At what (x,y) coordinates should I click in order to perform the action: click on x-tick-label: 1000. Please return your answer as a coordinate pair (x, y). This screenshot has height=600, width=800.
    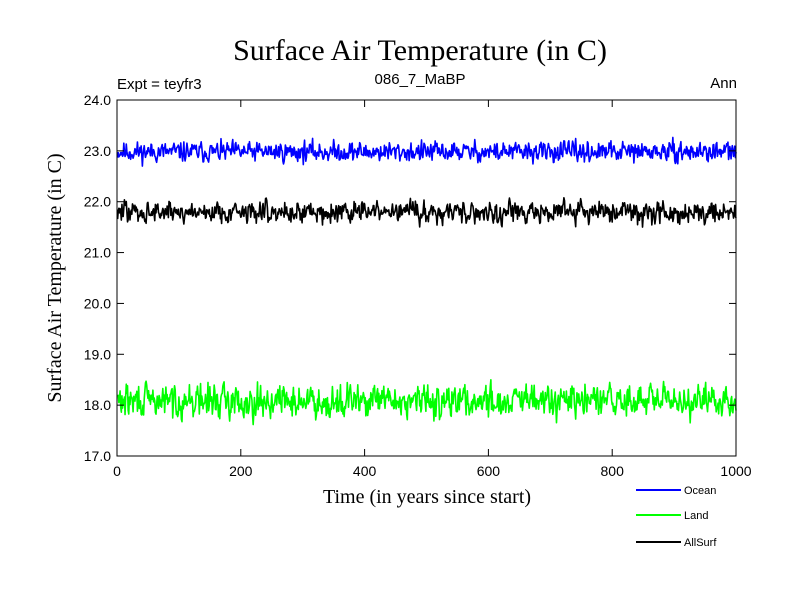
    Looking at the image, I should click on (735, 471).